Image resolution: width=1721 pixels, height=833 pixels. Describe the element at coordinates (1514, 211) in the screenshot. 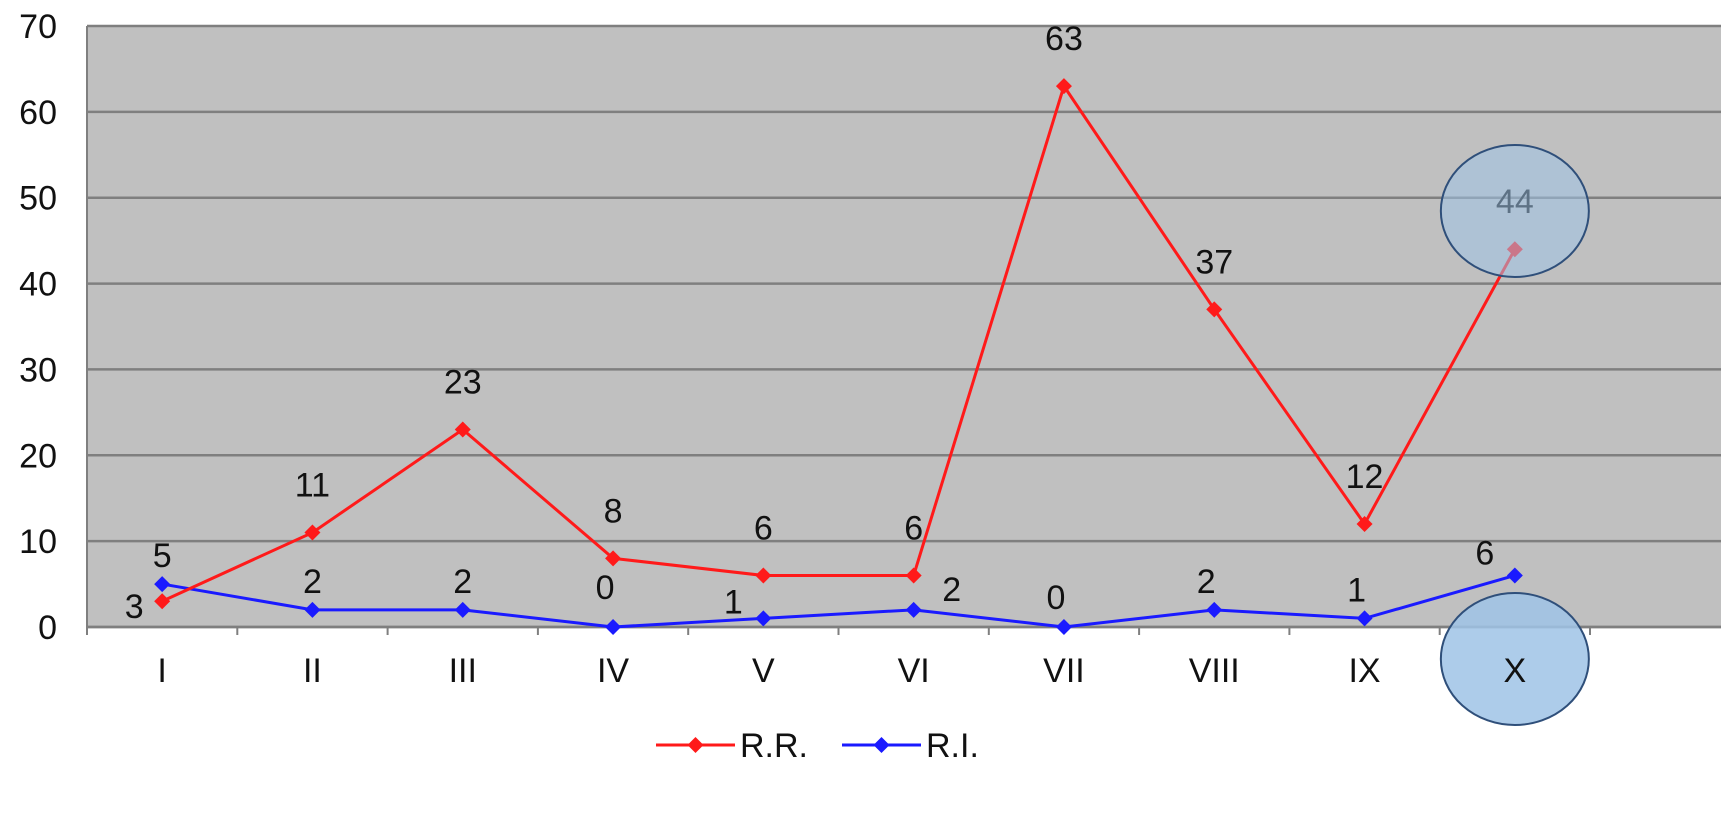

I see `highlight-circle-value` at that location.